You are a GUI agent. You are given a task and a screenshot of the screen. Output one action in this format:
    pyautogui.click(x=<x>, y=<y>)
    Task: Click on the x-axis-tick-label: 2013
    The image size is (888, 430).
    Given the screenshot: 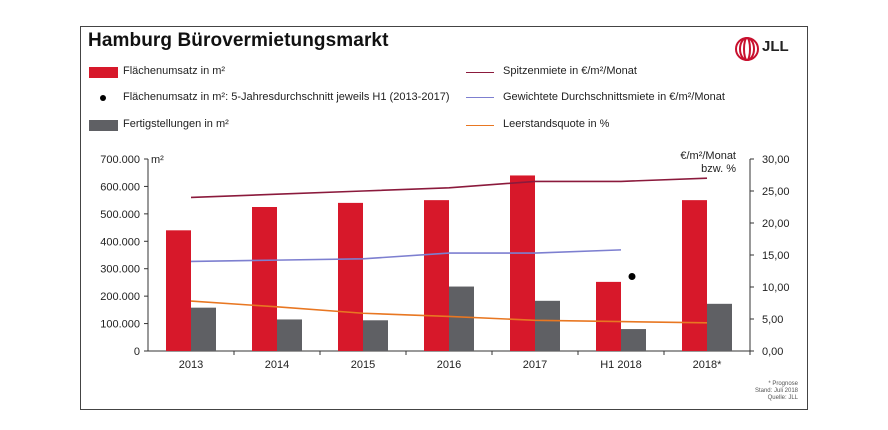 What is the action you would take?
    pyautogui.click(x=191, y=365)
    